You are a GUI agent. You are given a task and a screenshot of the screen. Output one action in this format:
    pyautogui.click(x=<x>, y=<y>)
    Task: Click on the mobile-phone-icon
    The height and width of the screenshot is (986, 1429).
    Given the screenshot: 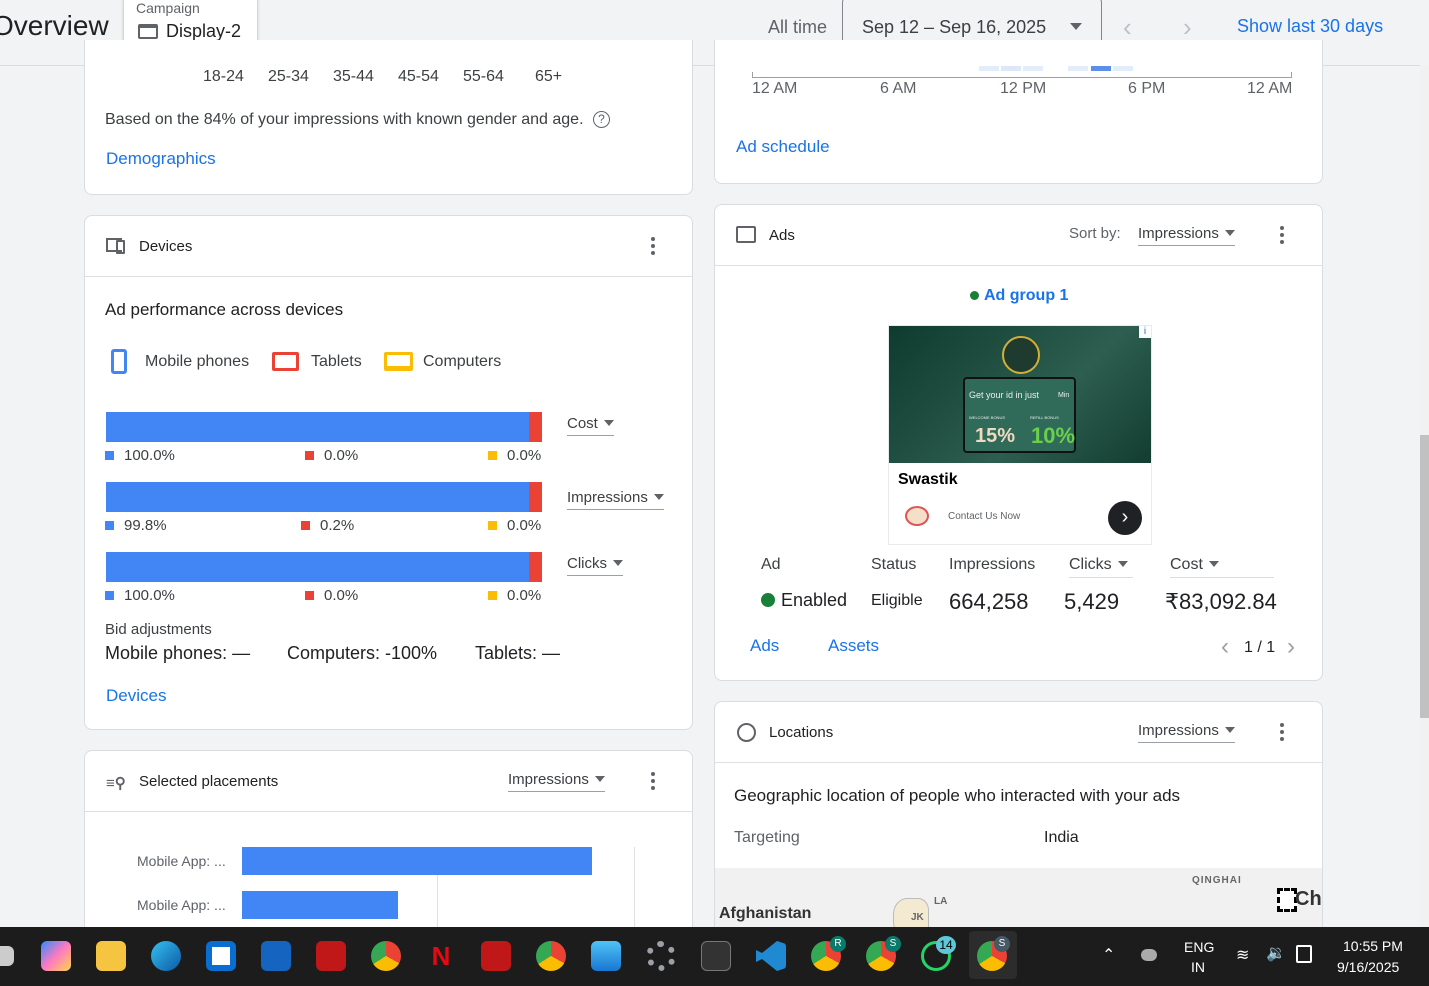 What is the action you would take?
    pyautogui.click(x=119, y=361)
    